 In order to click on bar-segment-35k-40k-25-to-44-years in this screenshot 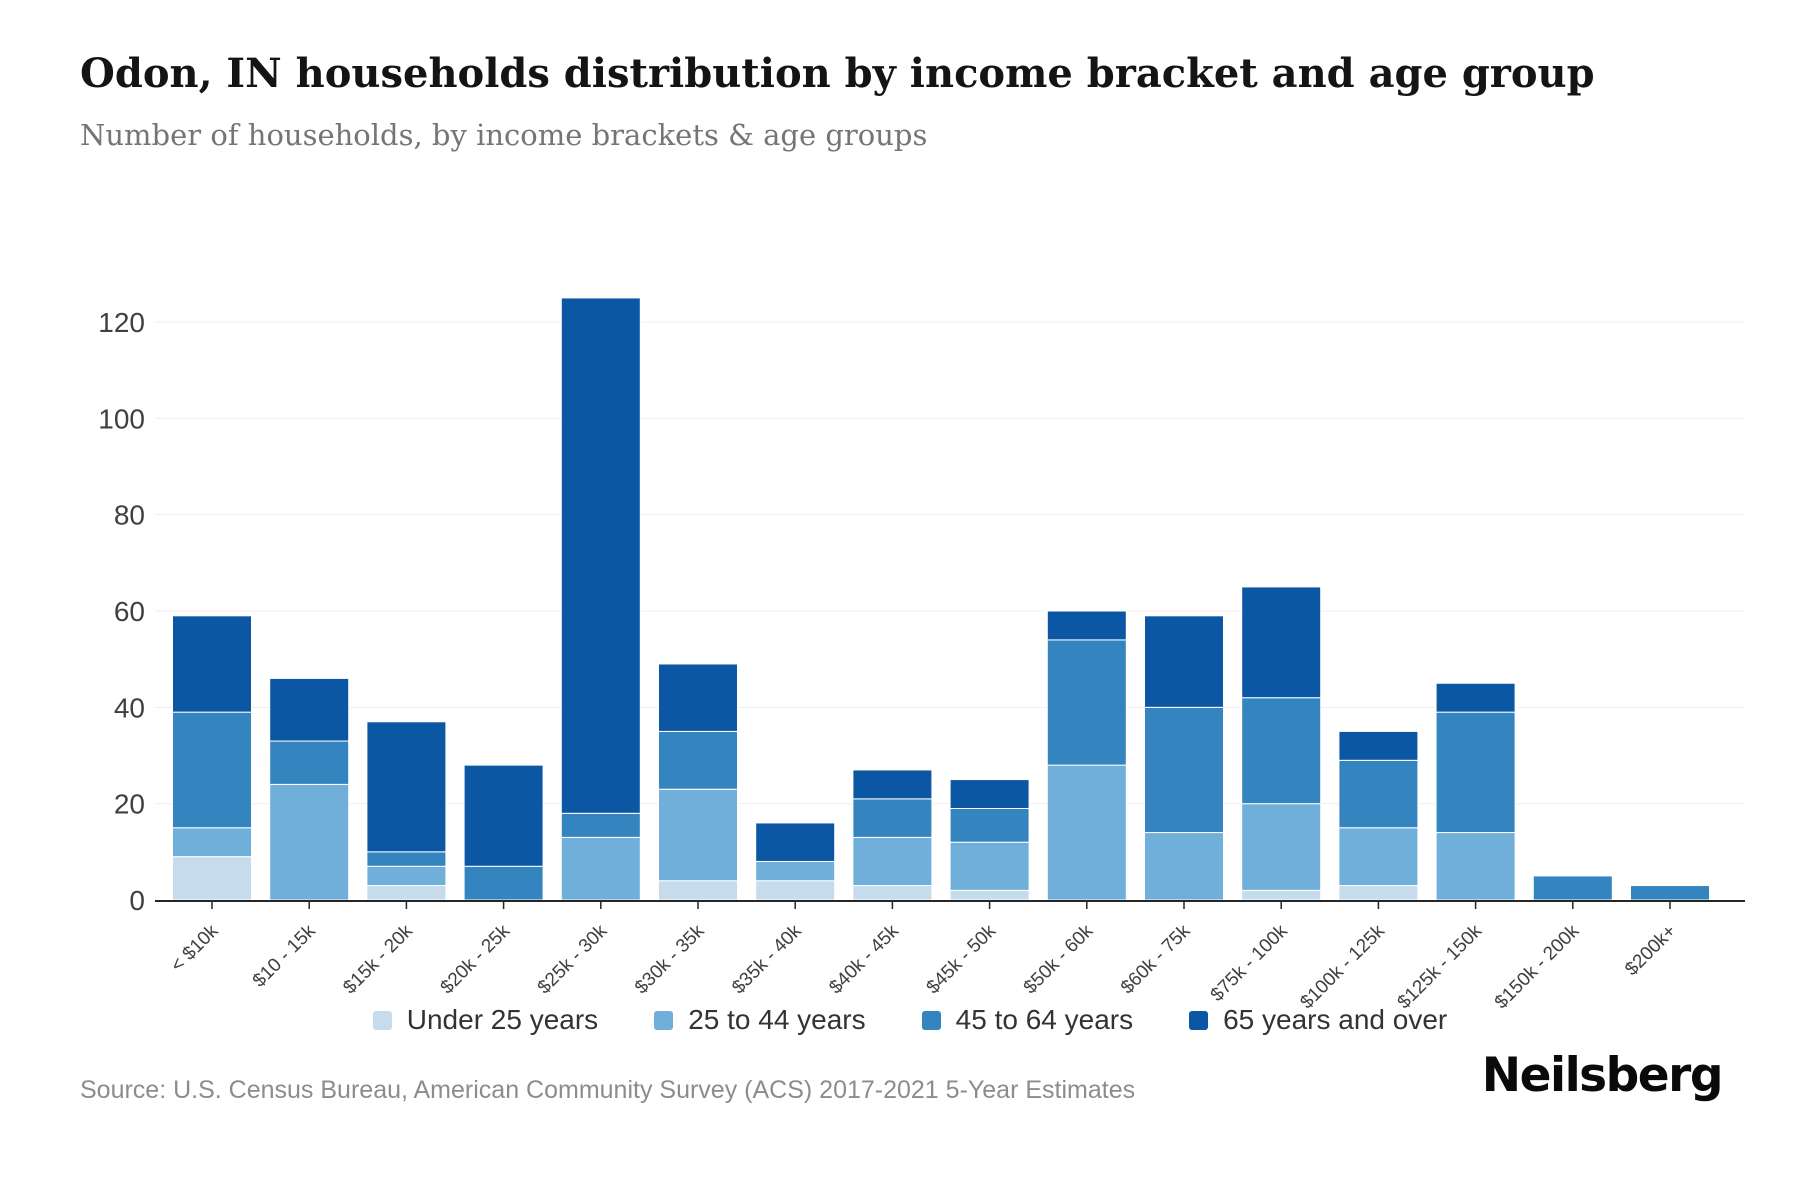, I will do `click(795, 871)`.